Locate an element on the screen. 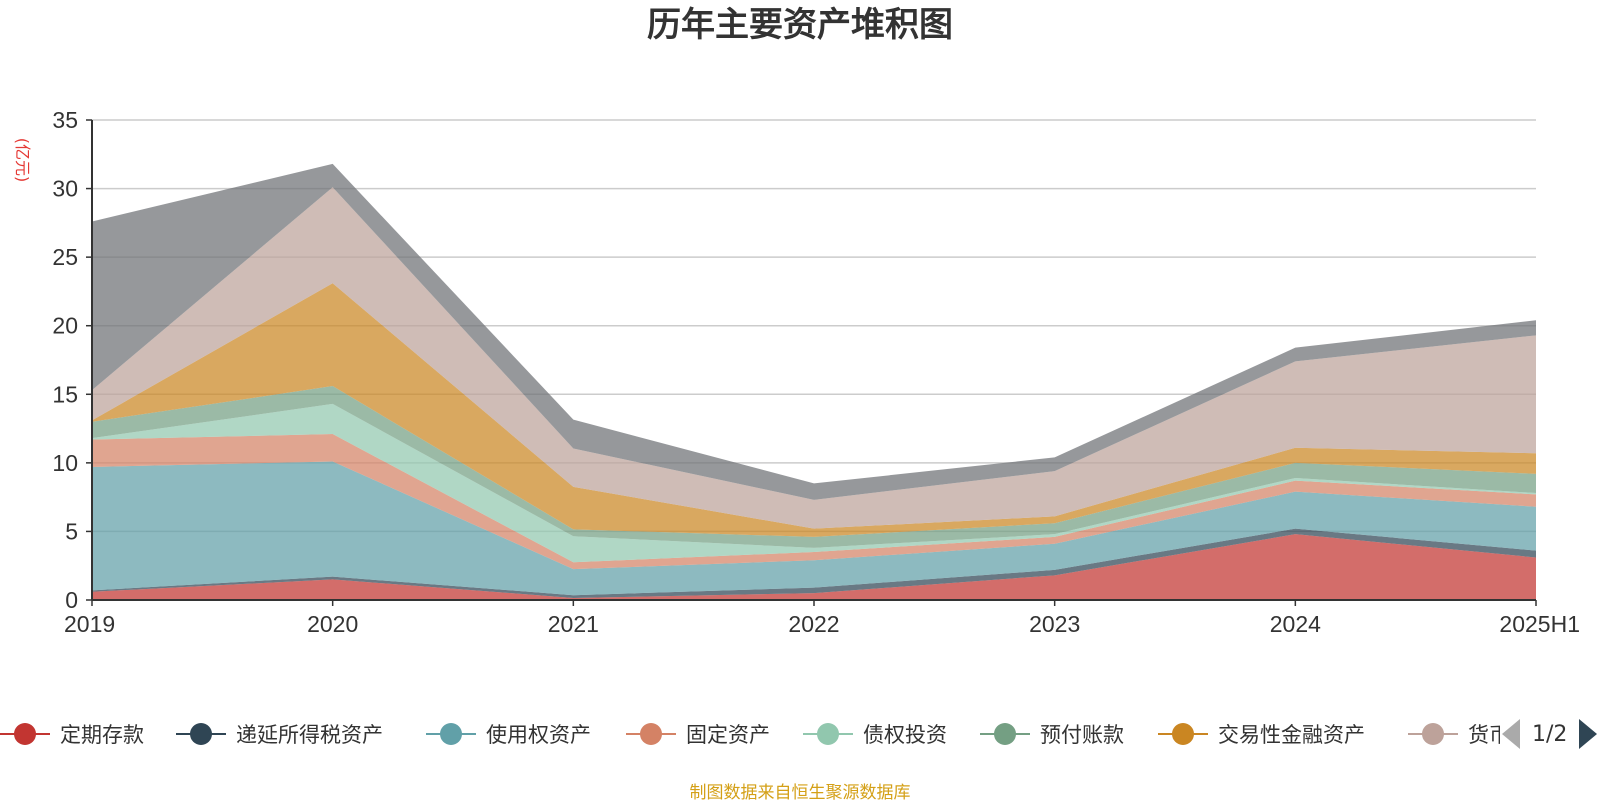 This screenshot has height=803, width=1600. area-series is located at coordinates (814, 567).